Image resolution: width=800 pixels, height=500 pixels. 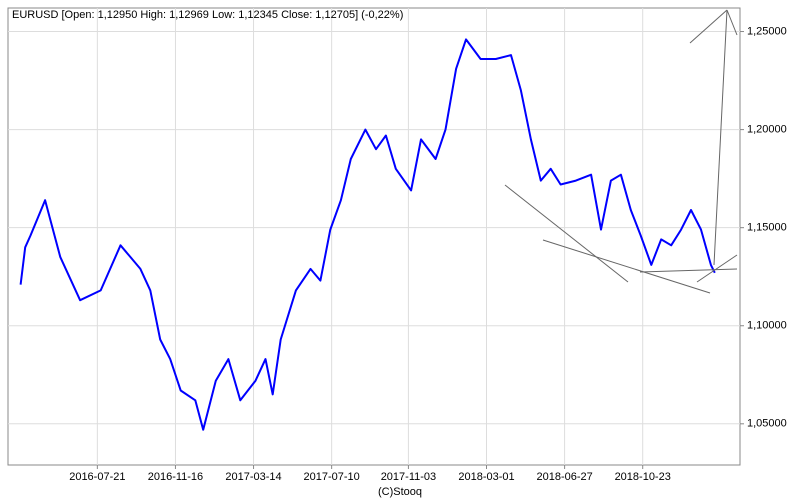 I want to click on y-tick-label: 1,25000, so click(x=767, y=31).